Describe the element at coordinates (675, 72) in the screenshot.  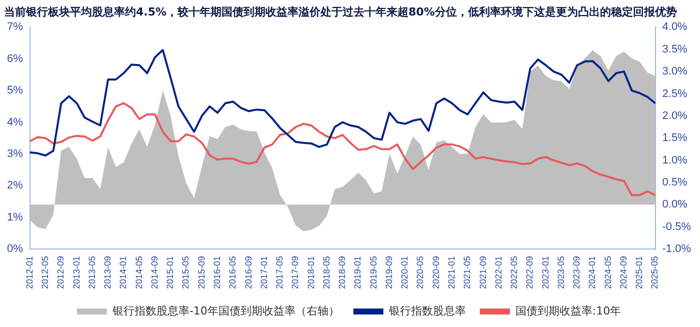
I see `y2-tick-label: 3.0%` at that location.